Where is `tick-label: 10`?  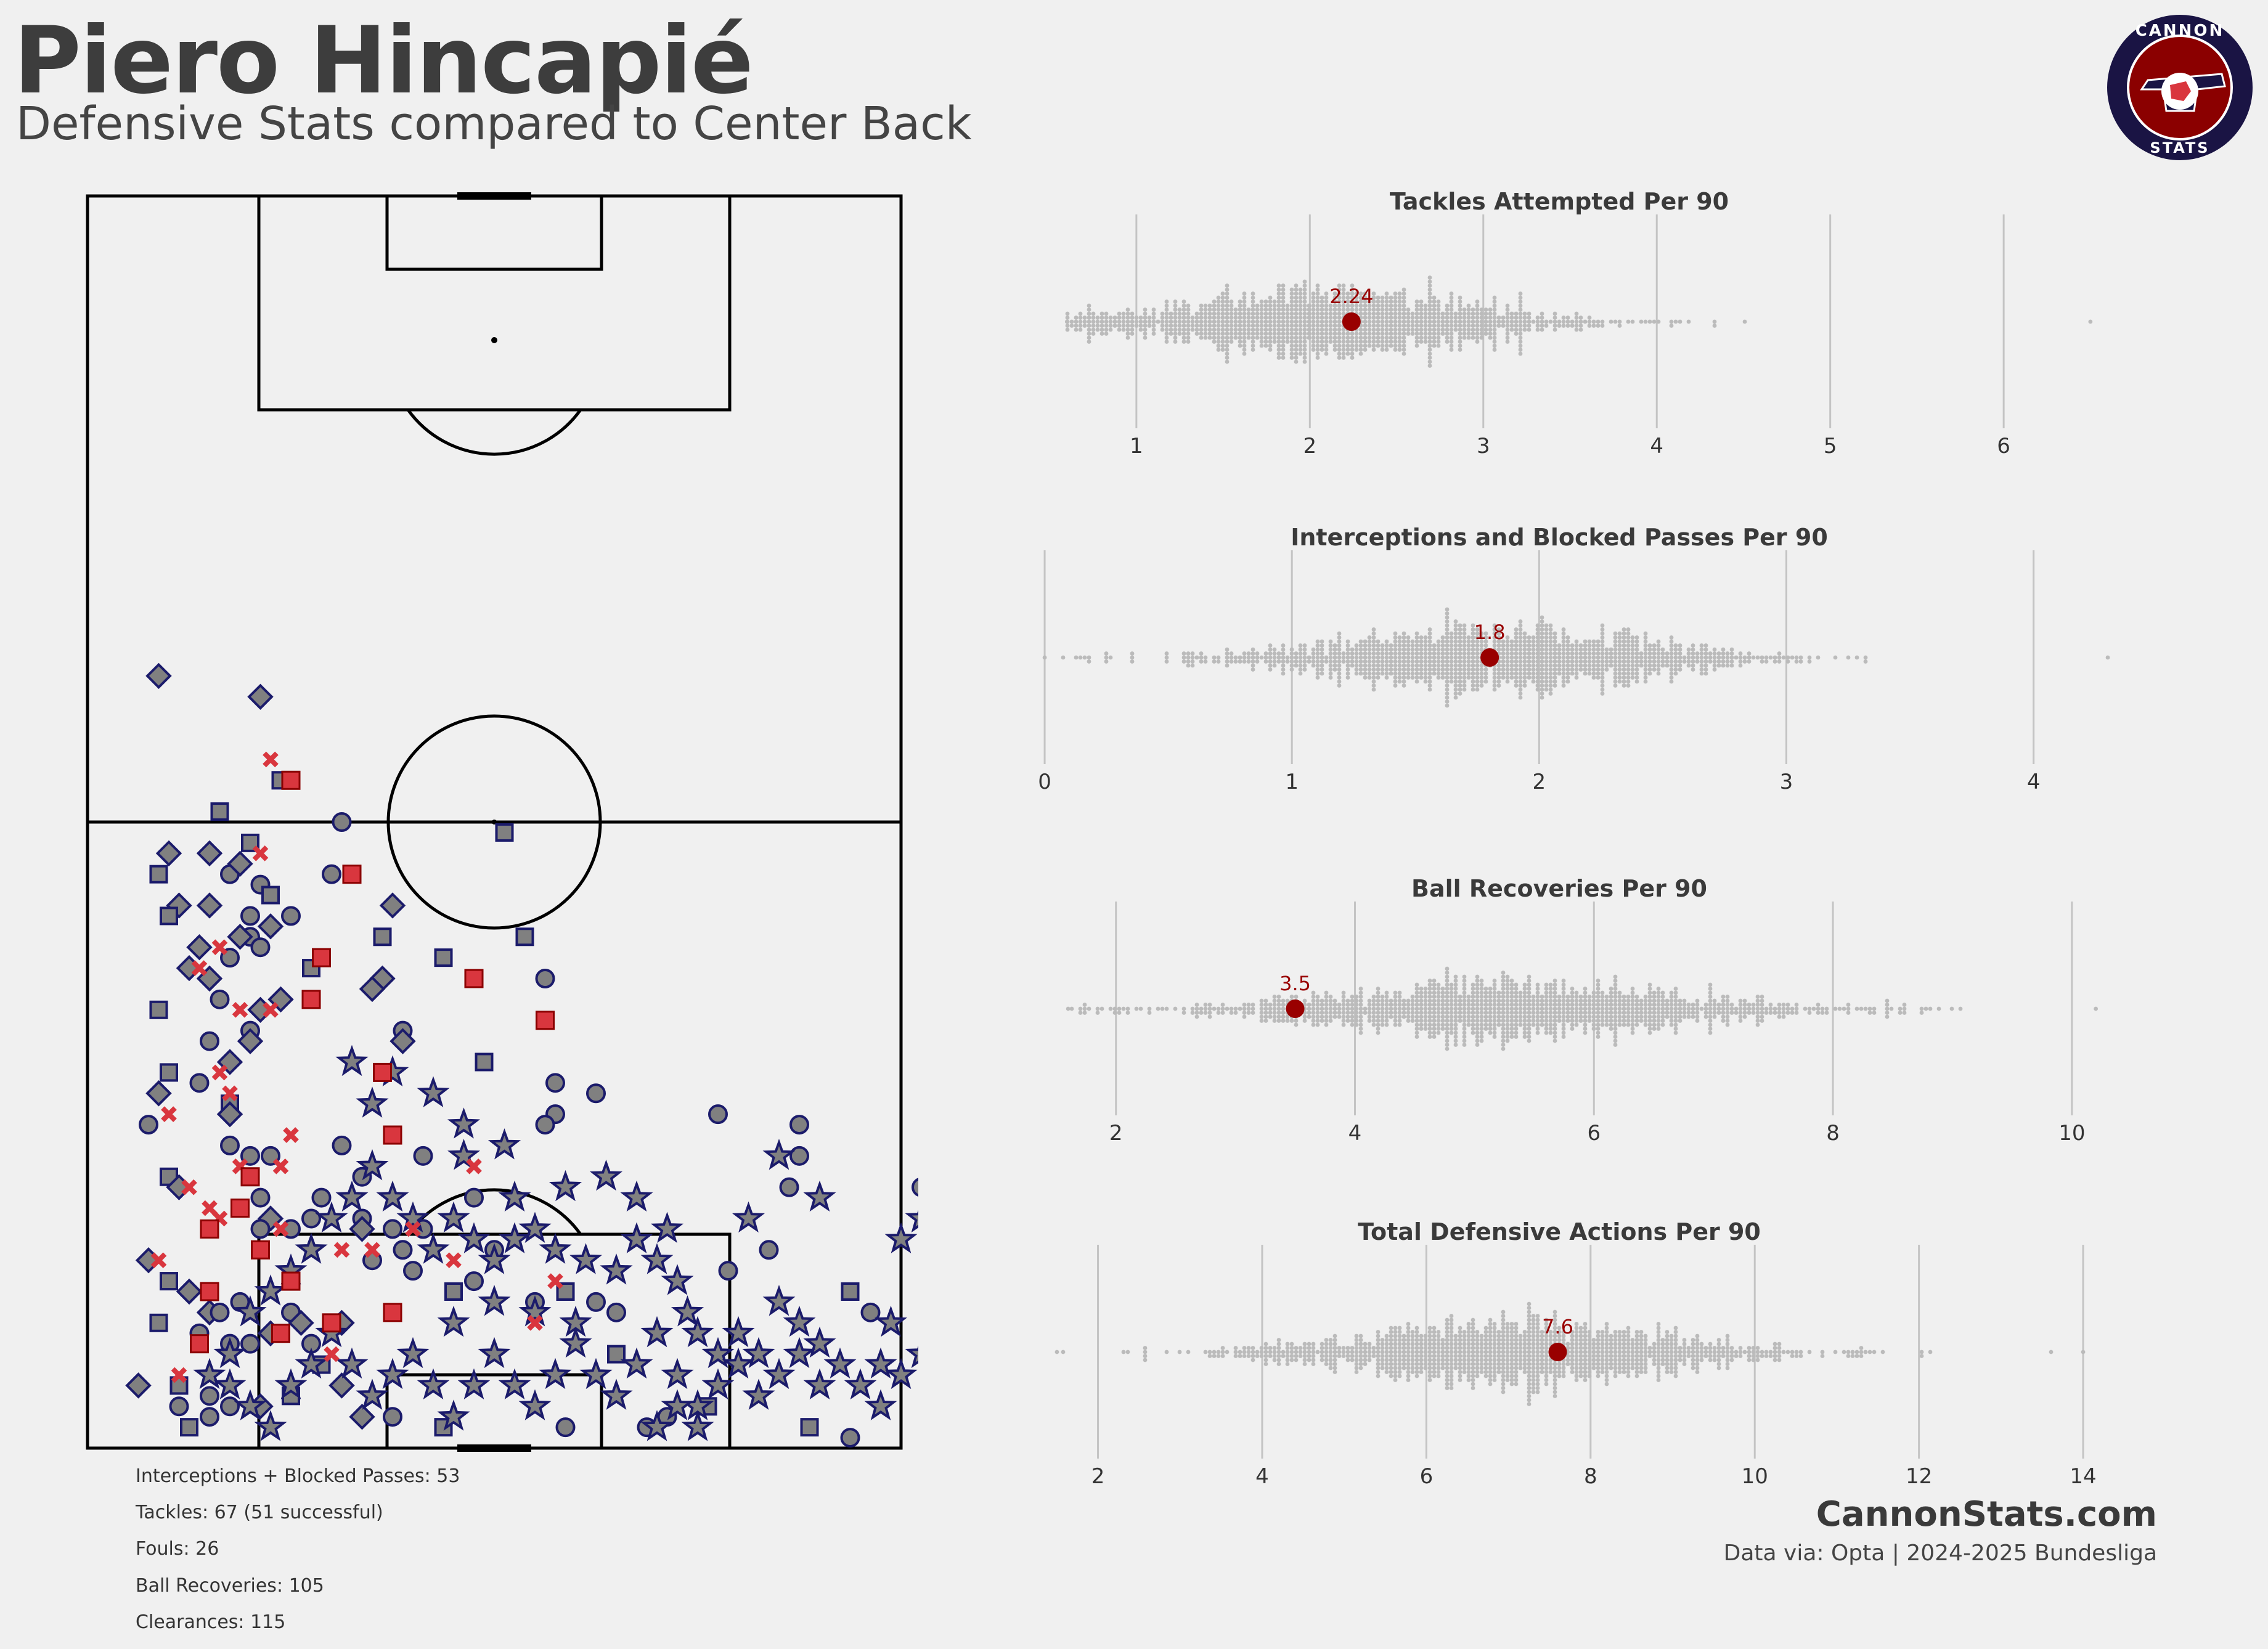 tick-label: 10 is located at coordinates (1755, 1476).